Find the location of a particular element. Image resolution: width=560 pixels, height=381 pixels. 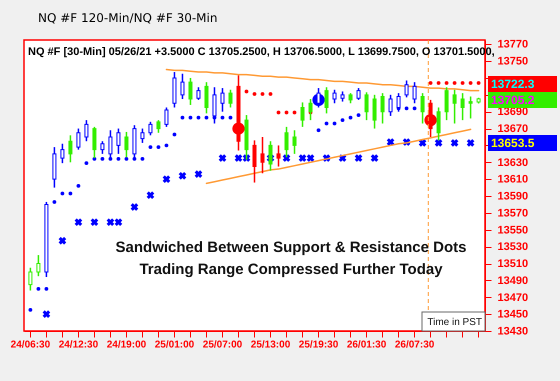

y-tick-label: 13430 is located at coordinates (513, 332).